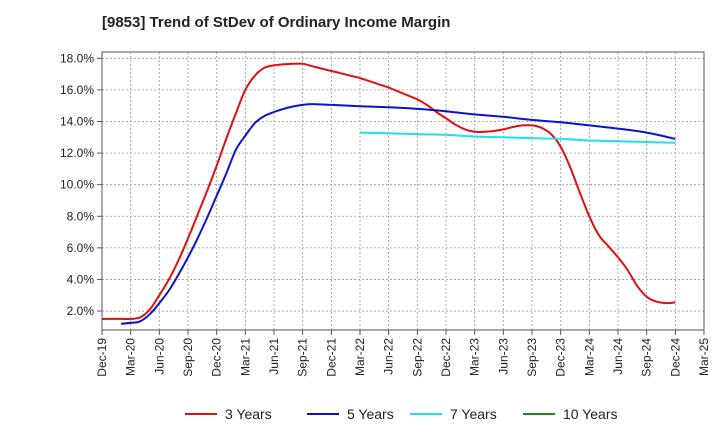 This screenshot has height=440, width=720. Describe the element at coordinates (401, 414) in the screenshot. I see `legend: 3 Years 5 Years 7 Years 10 Years` at that location.